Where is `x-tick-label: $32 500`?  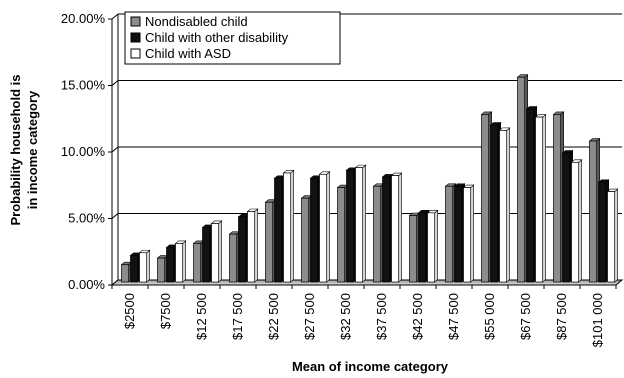 x-tick-label: $32 500 is located at coordinates (345, 316).